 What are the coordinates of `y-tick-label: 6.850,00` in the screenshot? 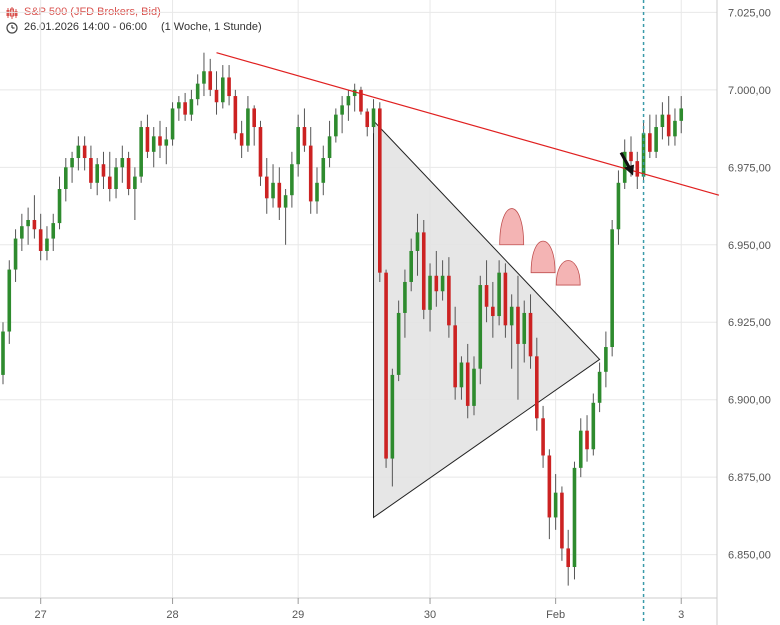 It's located at (749, 556).